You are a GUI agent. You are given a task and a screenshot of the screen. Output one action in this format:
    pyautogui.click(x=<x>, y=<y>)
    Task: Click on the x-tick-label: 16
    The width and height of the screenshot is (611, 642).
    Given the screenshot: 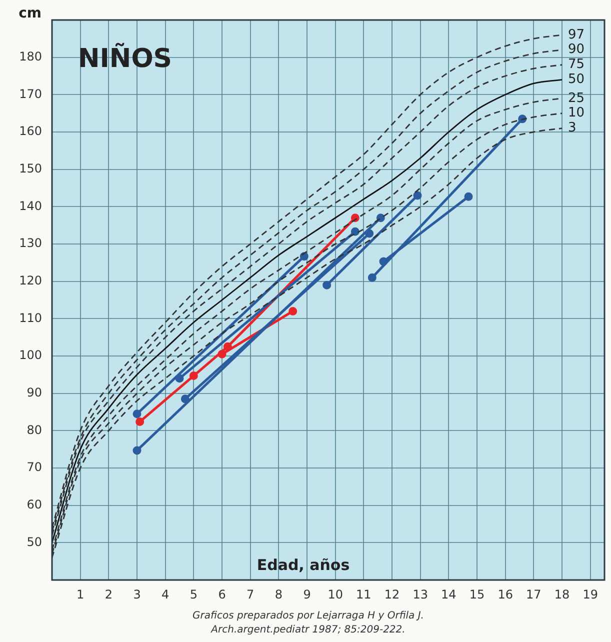 What is the action you would take?
    pyautogui.click(x=505, y=594)
    